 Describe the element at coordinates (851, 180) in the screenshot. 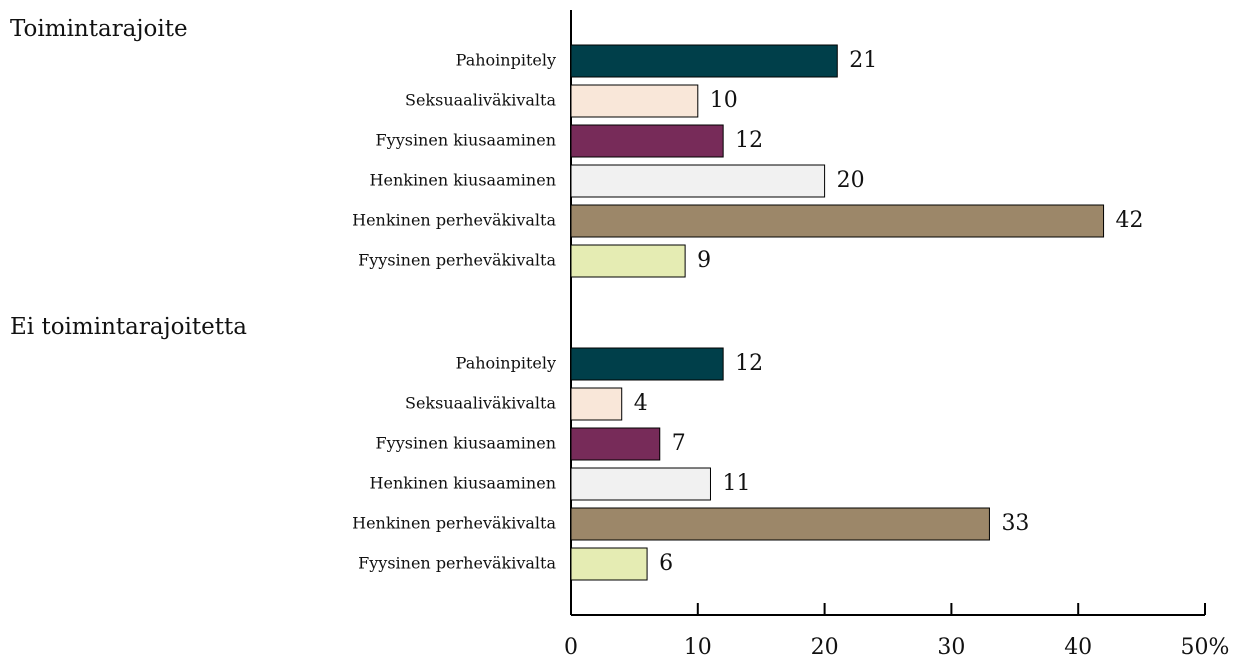

I see `value-label: 20` at that location.